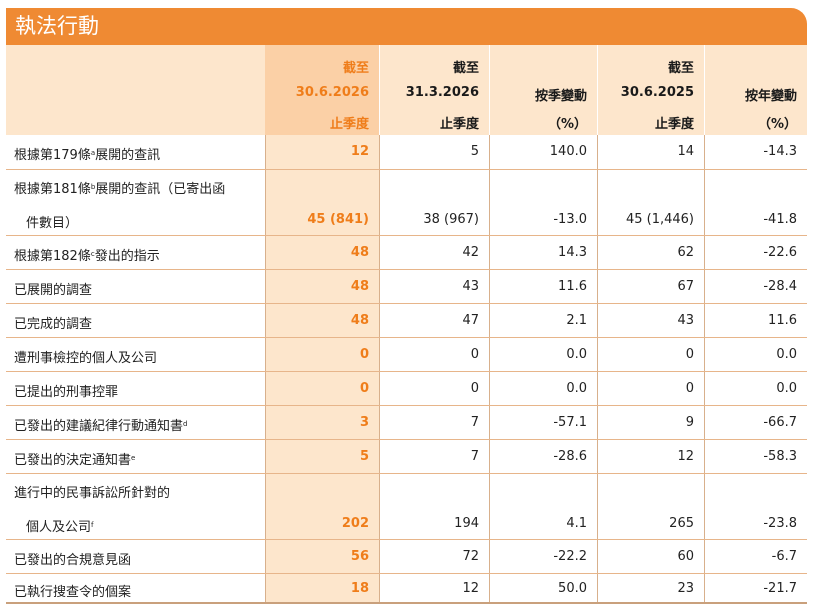 This screenshot has width=819, height=604. I want to click on cell-value: -14.3, so click(780, 151).